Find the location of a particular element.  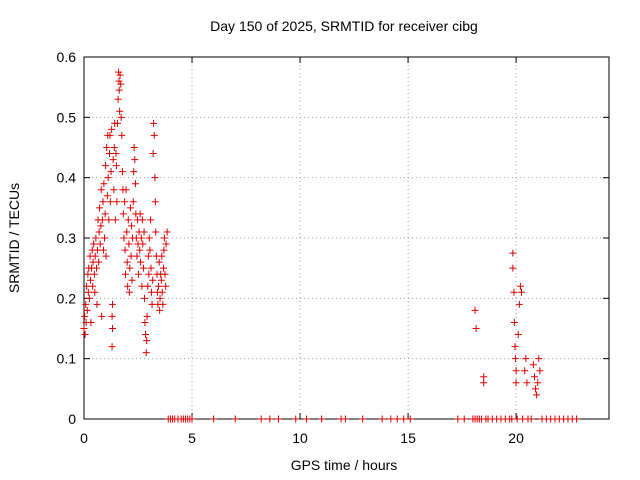

x-tick-label: 5 is located at coordinates (192, 438).